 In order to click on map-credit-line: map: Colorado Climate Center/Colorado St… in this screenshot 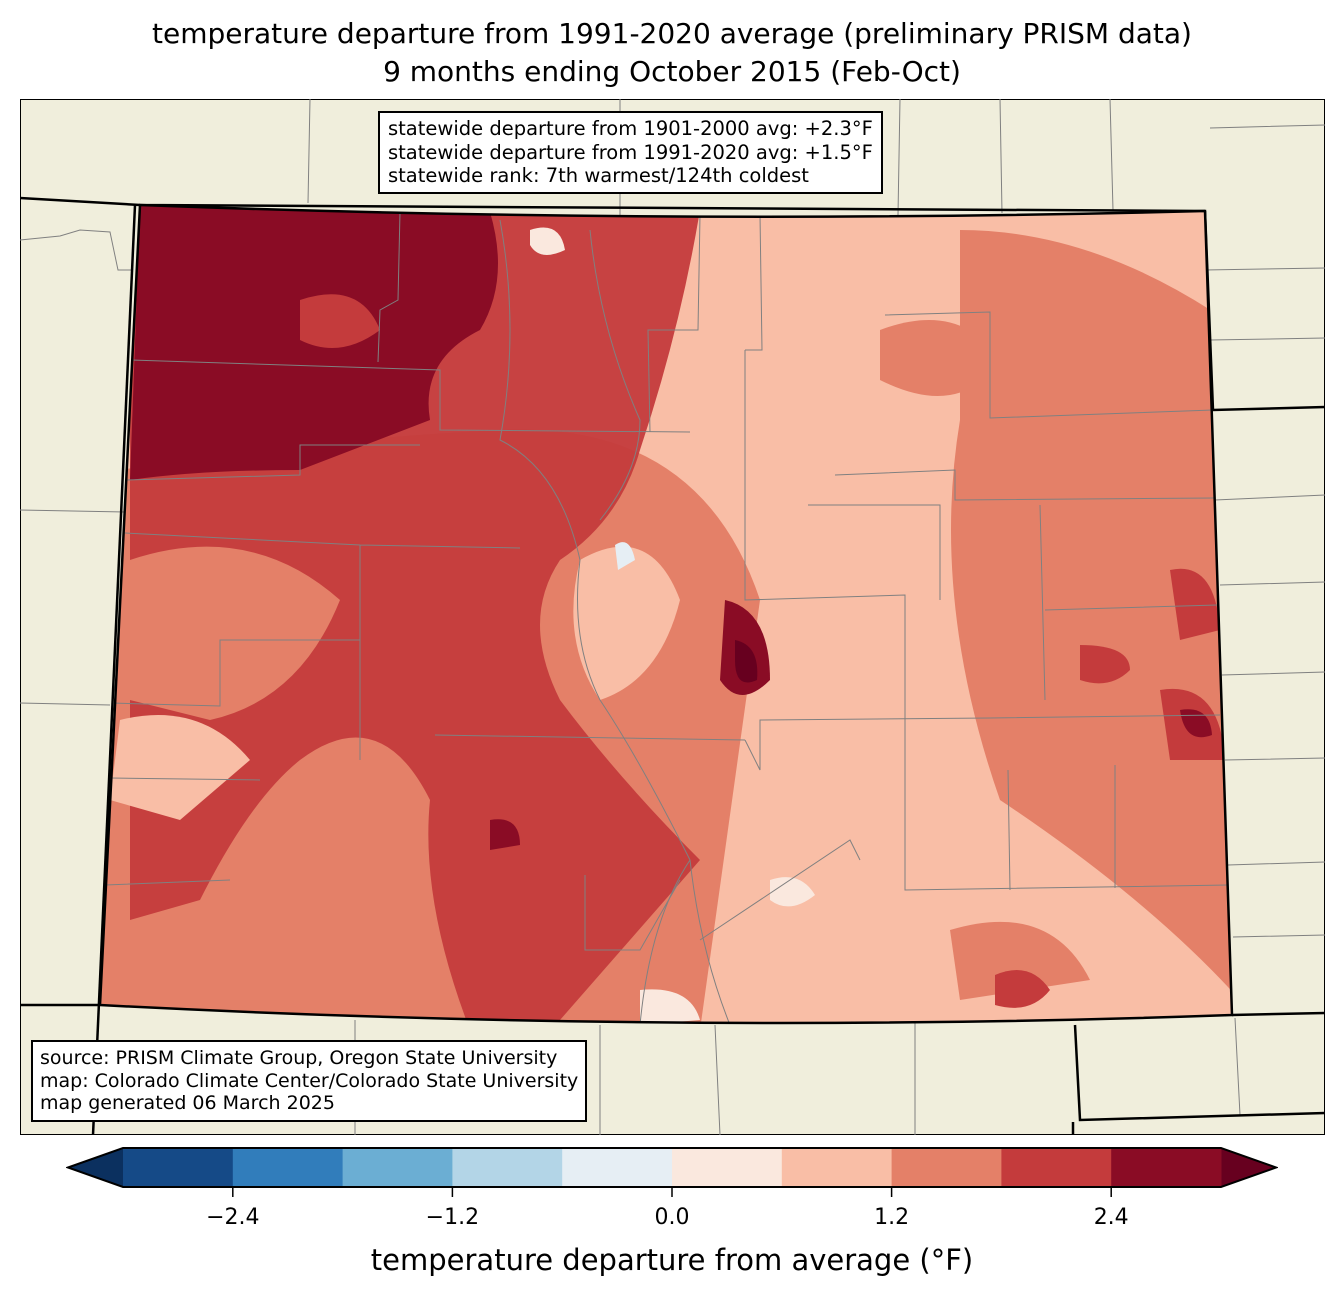, I will do `click(309, 1080)`.